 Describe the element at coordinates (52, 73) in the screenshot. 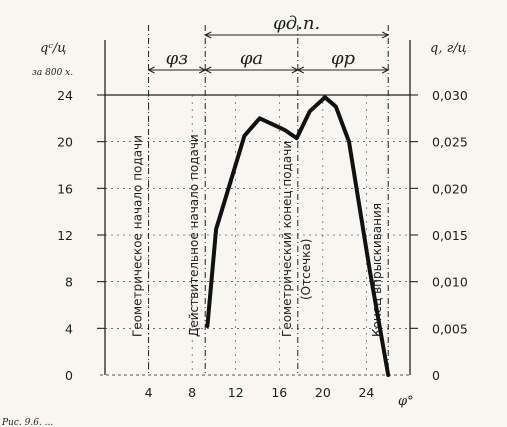

I see `y-left-axis-unit: за 800 х.` at that location.